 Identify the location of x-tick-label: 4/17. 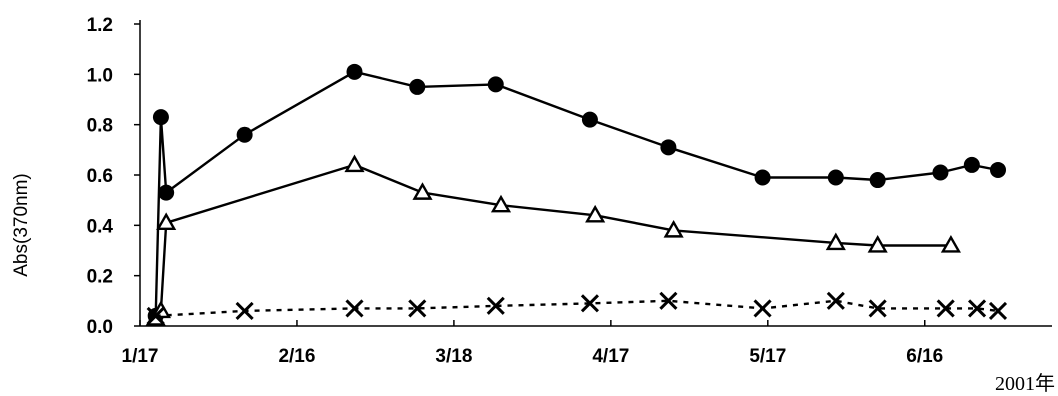
(610, 356).